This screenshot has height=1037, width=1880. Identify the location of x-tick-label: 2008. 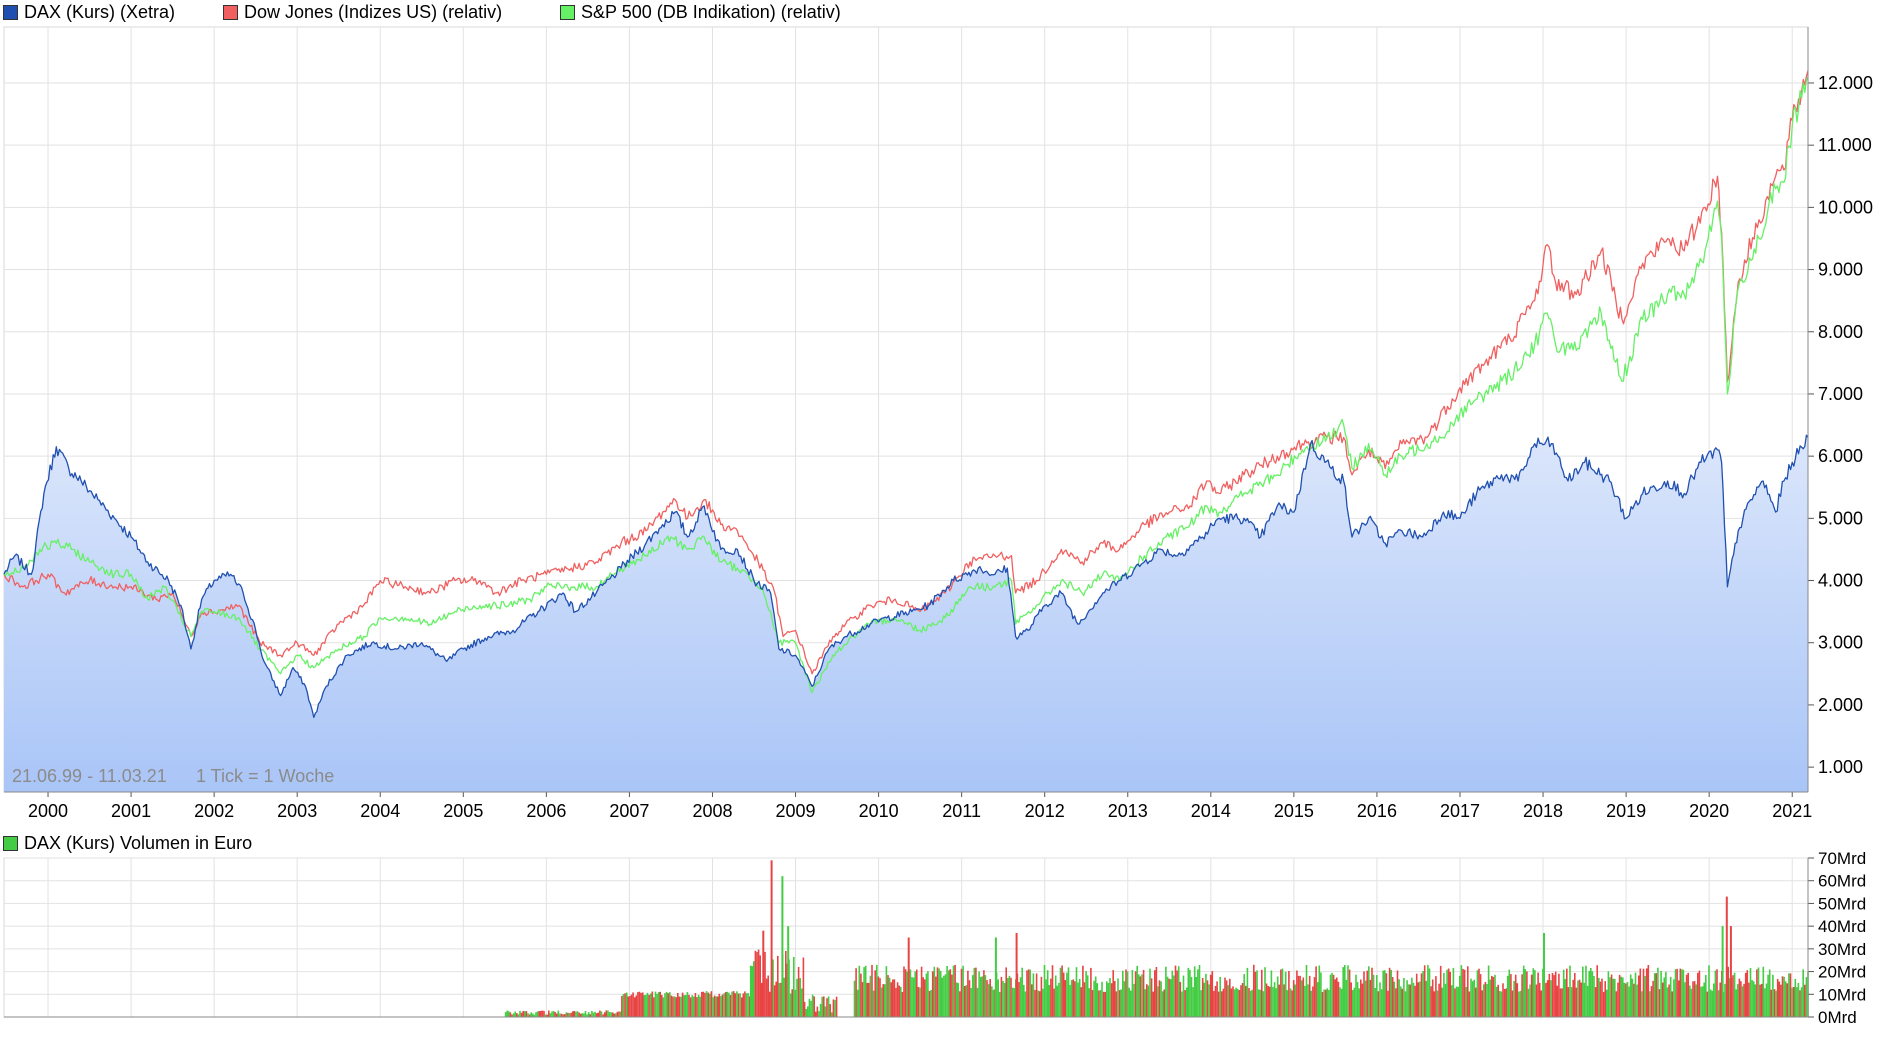
(712, 811).